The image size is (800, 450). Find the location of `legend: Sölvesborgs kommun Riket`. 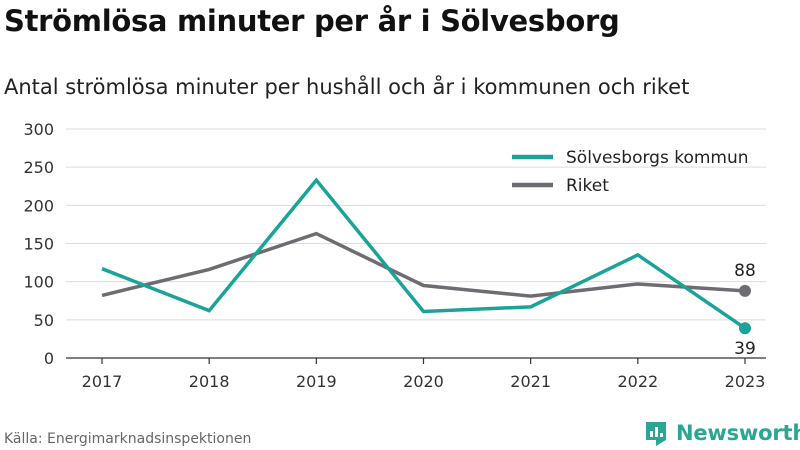

legend: Sölvesborgs kommun Riket is located at coordinates (630, 172).